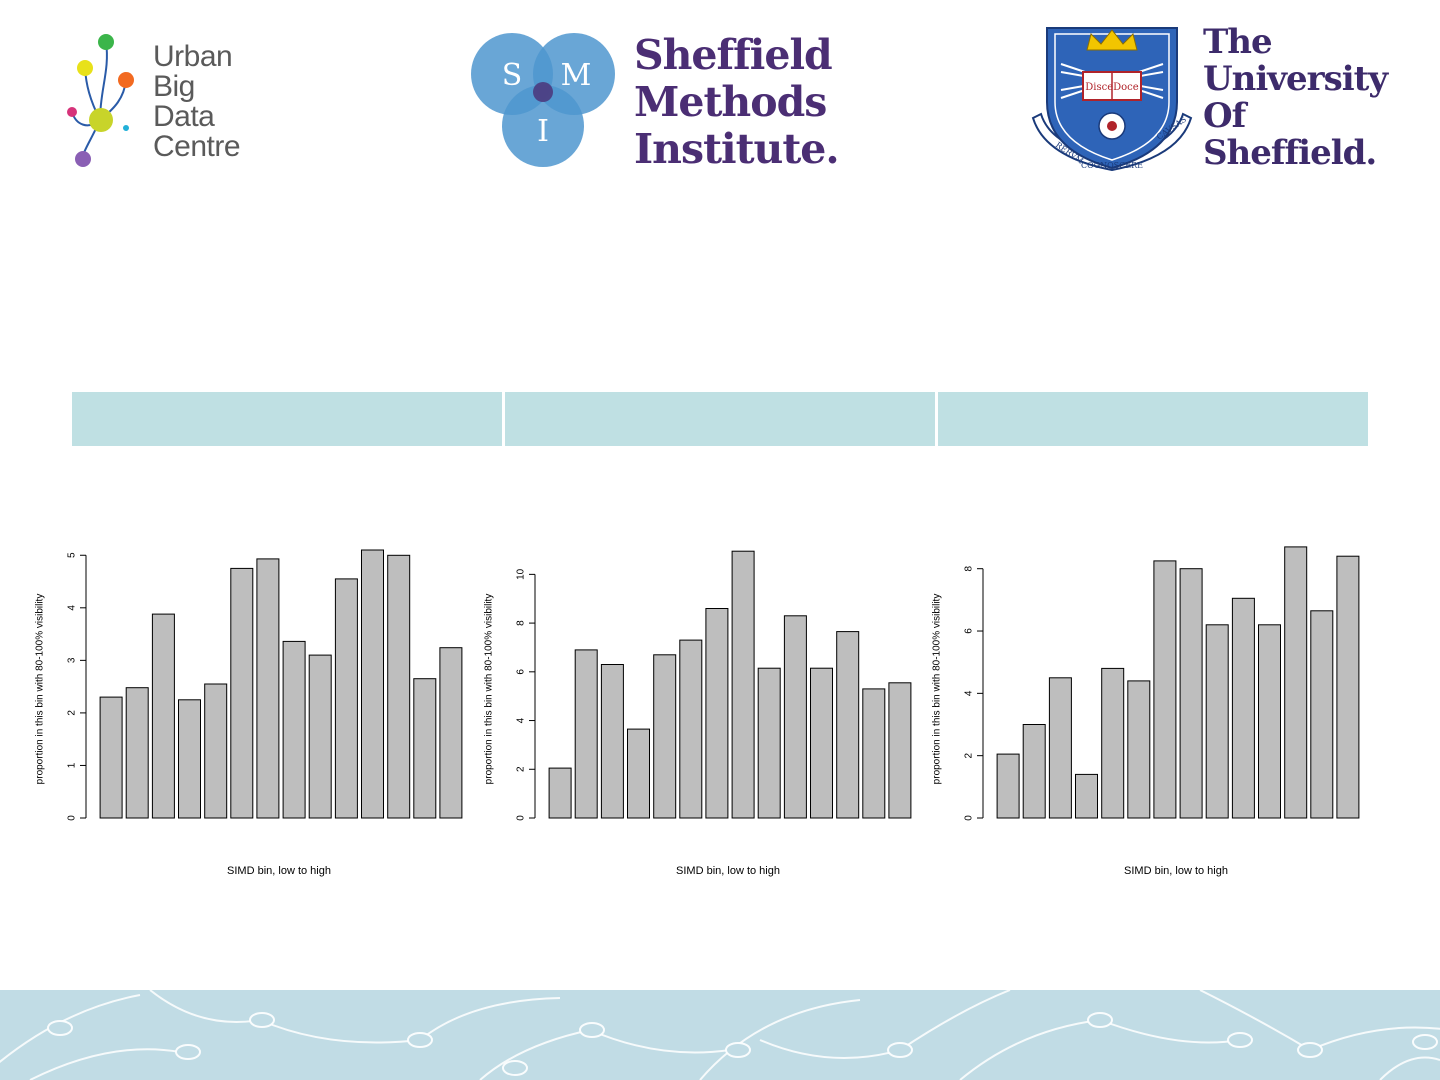 The image size is (1440, 1080). I want to click on smi-letter-s: S, so click(512, 75).